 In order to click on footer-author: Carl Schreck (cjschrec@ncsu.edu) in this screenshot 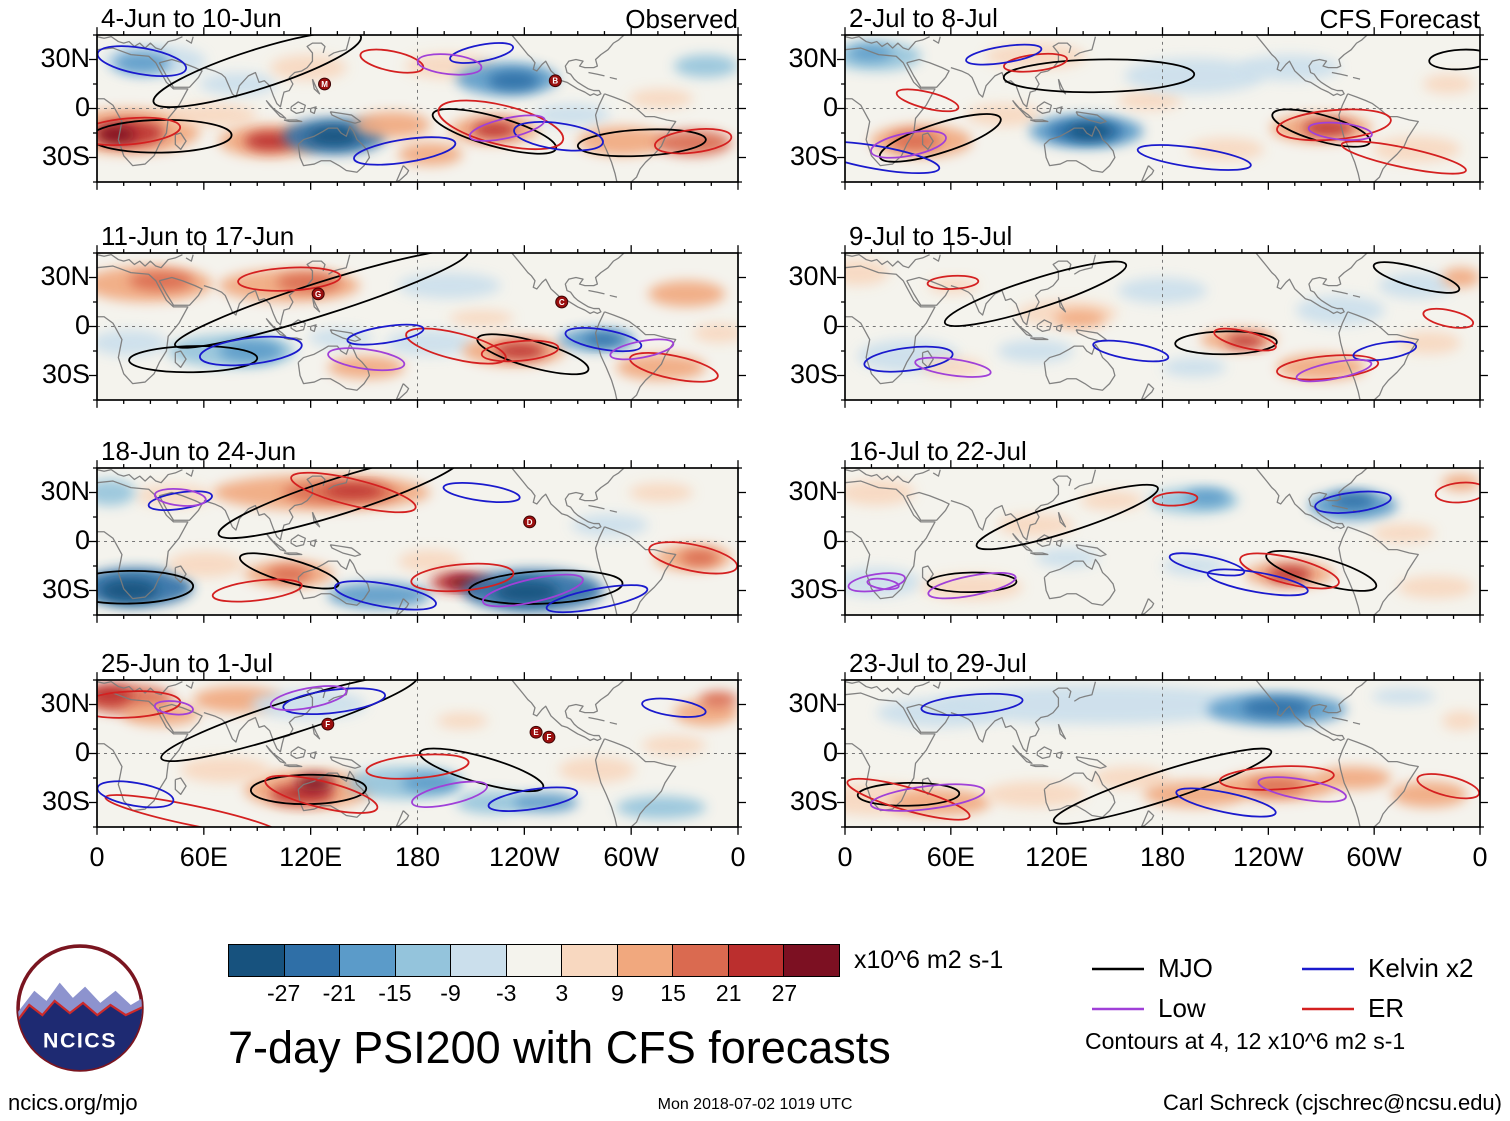, I will do `click(1332, 1102)`.